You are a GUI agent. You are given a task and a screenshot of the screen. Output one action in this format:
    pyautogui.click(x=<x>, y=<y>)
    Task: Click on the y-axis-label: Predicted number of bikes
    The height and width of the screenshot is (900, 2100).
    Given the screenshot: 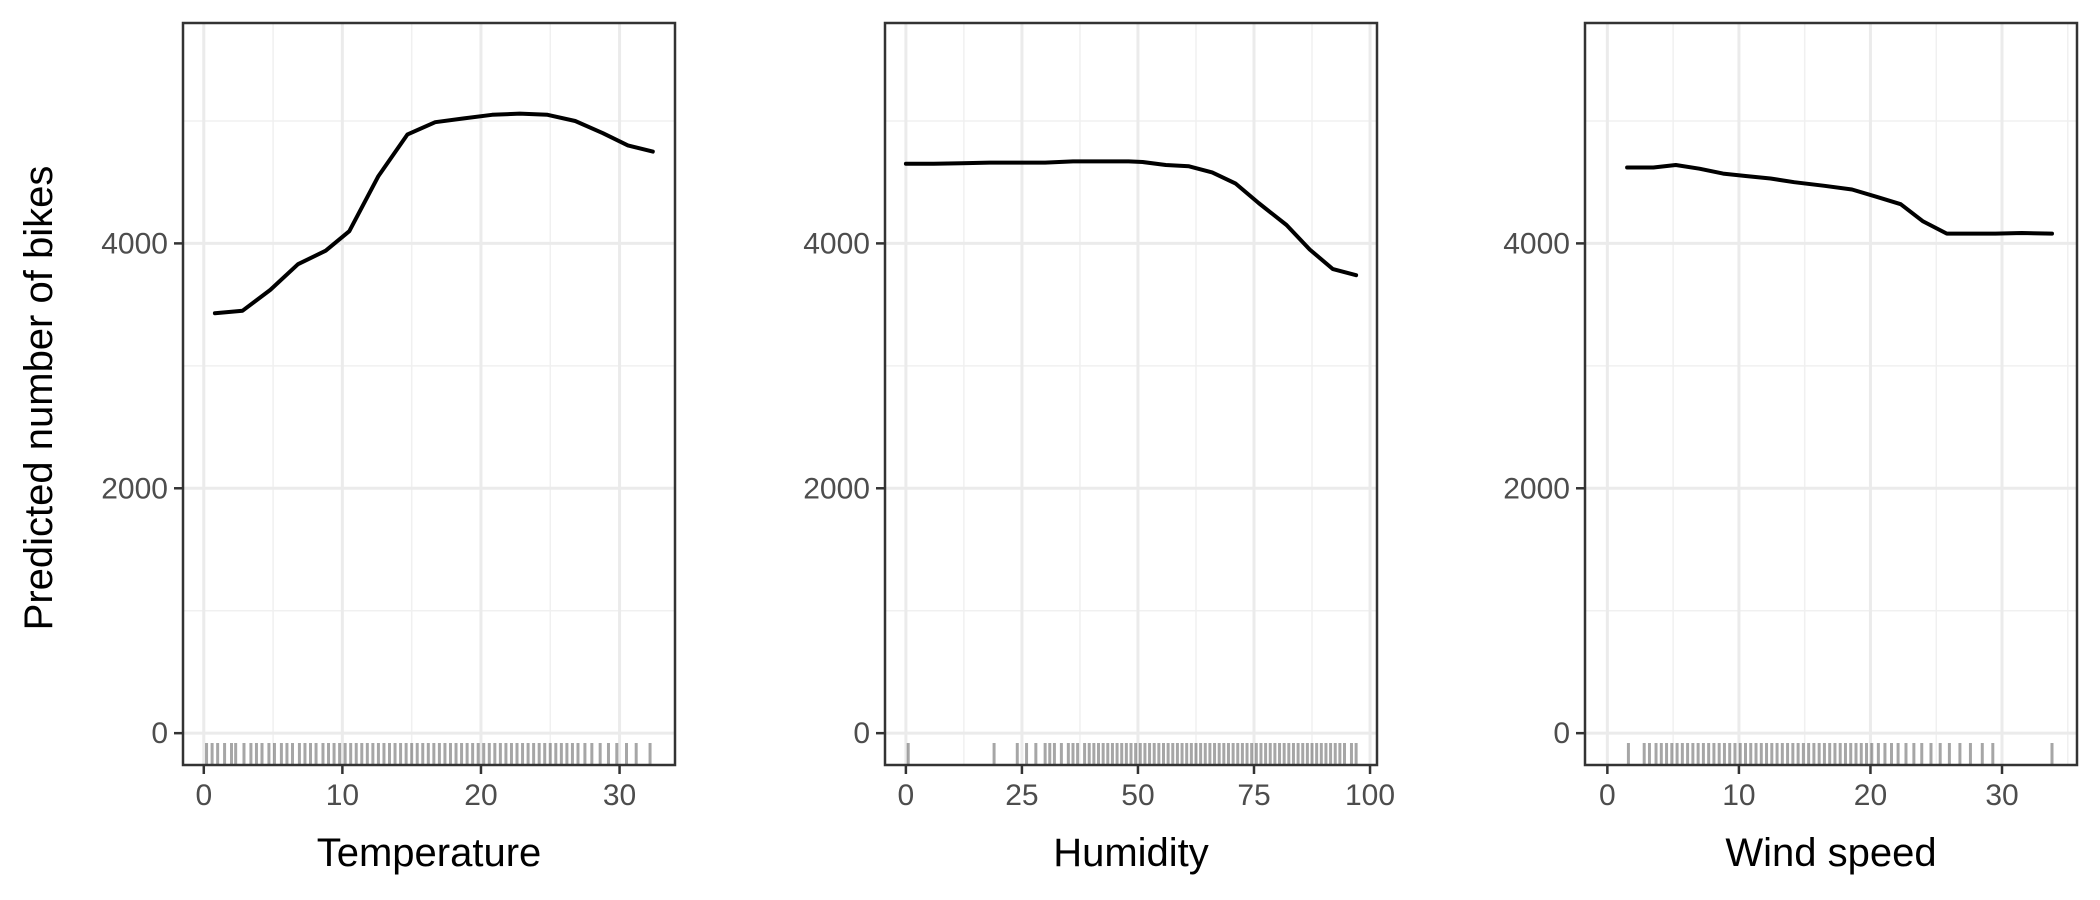 What is the action you would take?
    pyautogui.click(x=39, y=398)
    